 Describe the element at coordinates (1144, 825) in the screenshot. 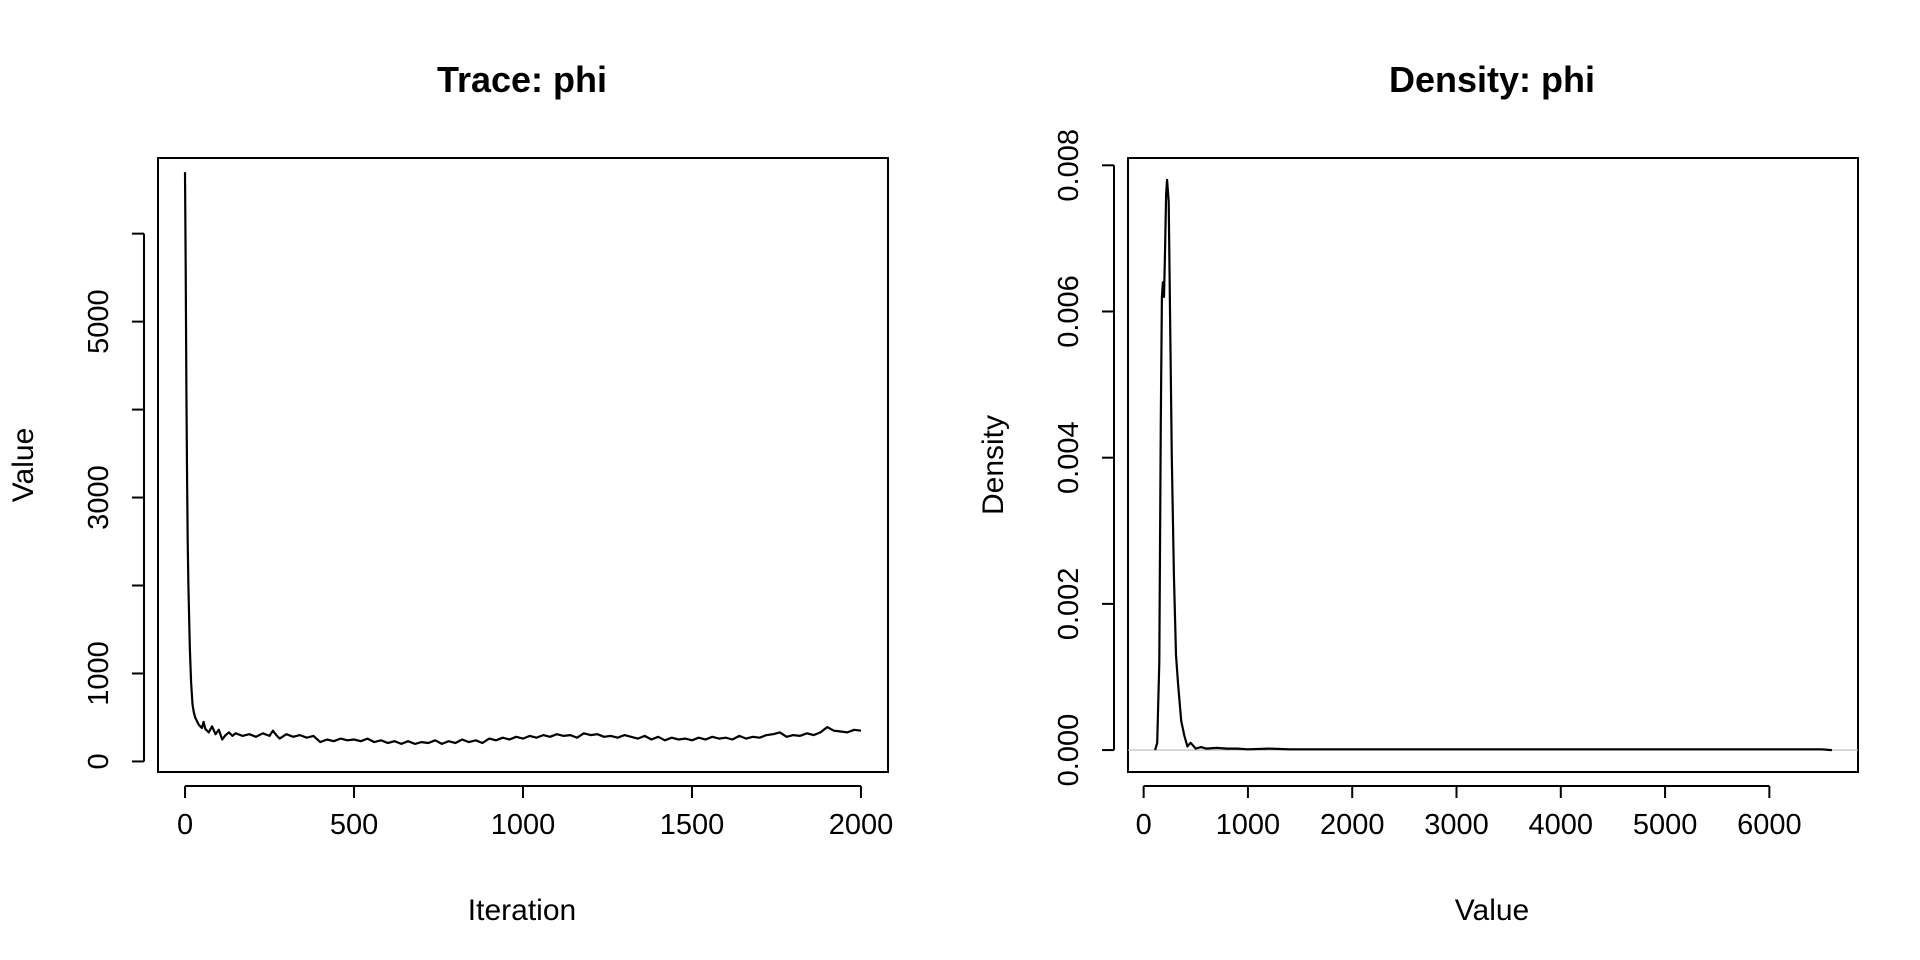

I see `density-x-tick-label: 0` at that location.